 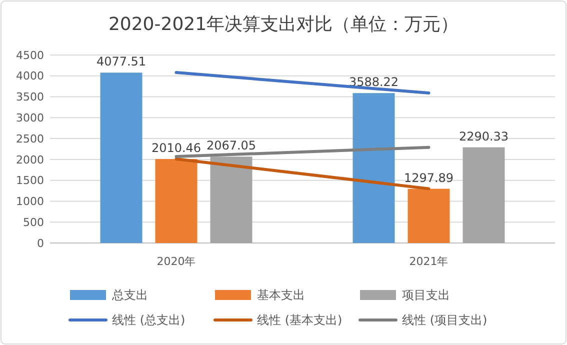 What do you see at coordinates (30, 159) in the screenshot?
I see `y-tick-label: 2000` at bounding box center [30, 159].